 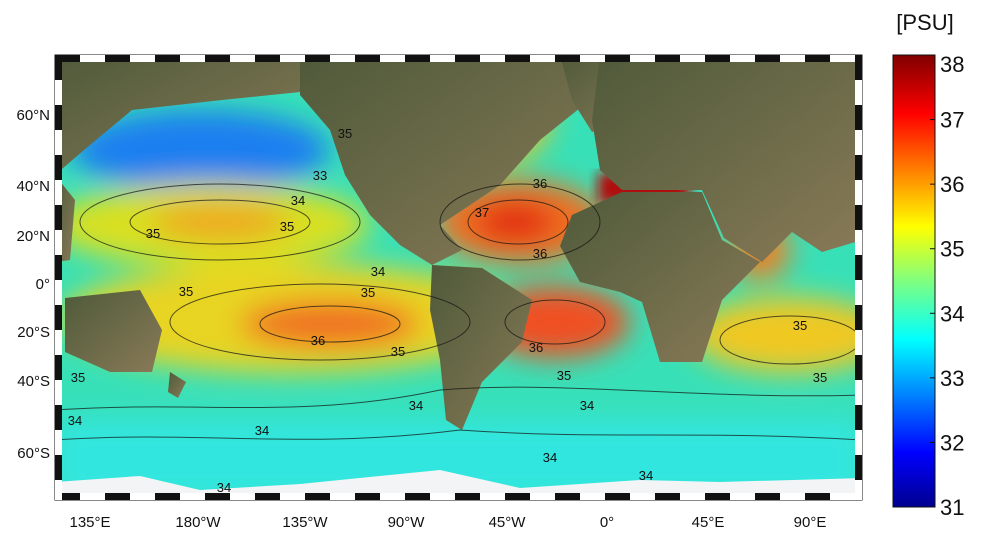 I want to click on colorbar-tick-label: 35, so click(x=952, y=249).